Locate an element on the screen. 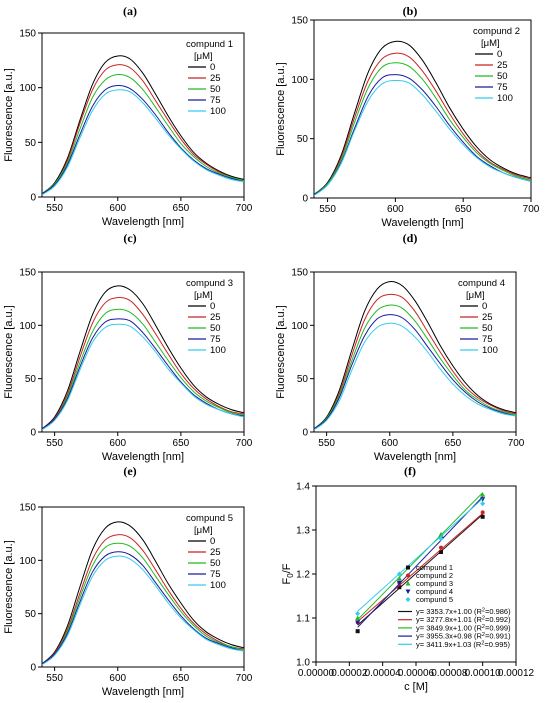  y-tick-label: 1.2 is located at coordinates (303, 575).